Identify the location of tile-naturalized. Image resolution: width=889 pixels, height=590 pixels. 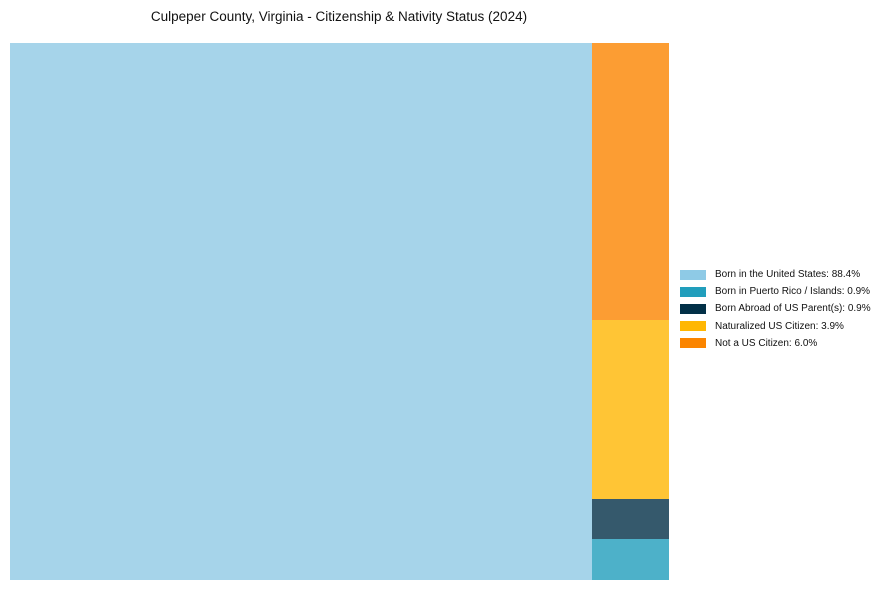
(630, 409).